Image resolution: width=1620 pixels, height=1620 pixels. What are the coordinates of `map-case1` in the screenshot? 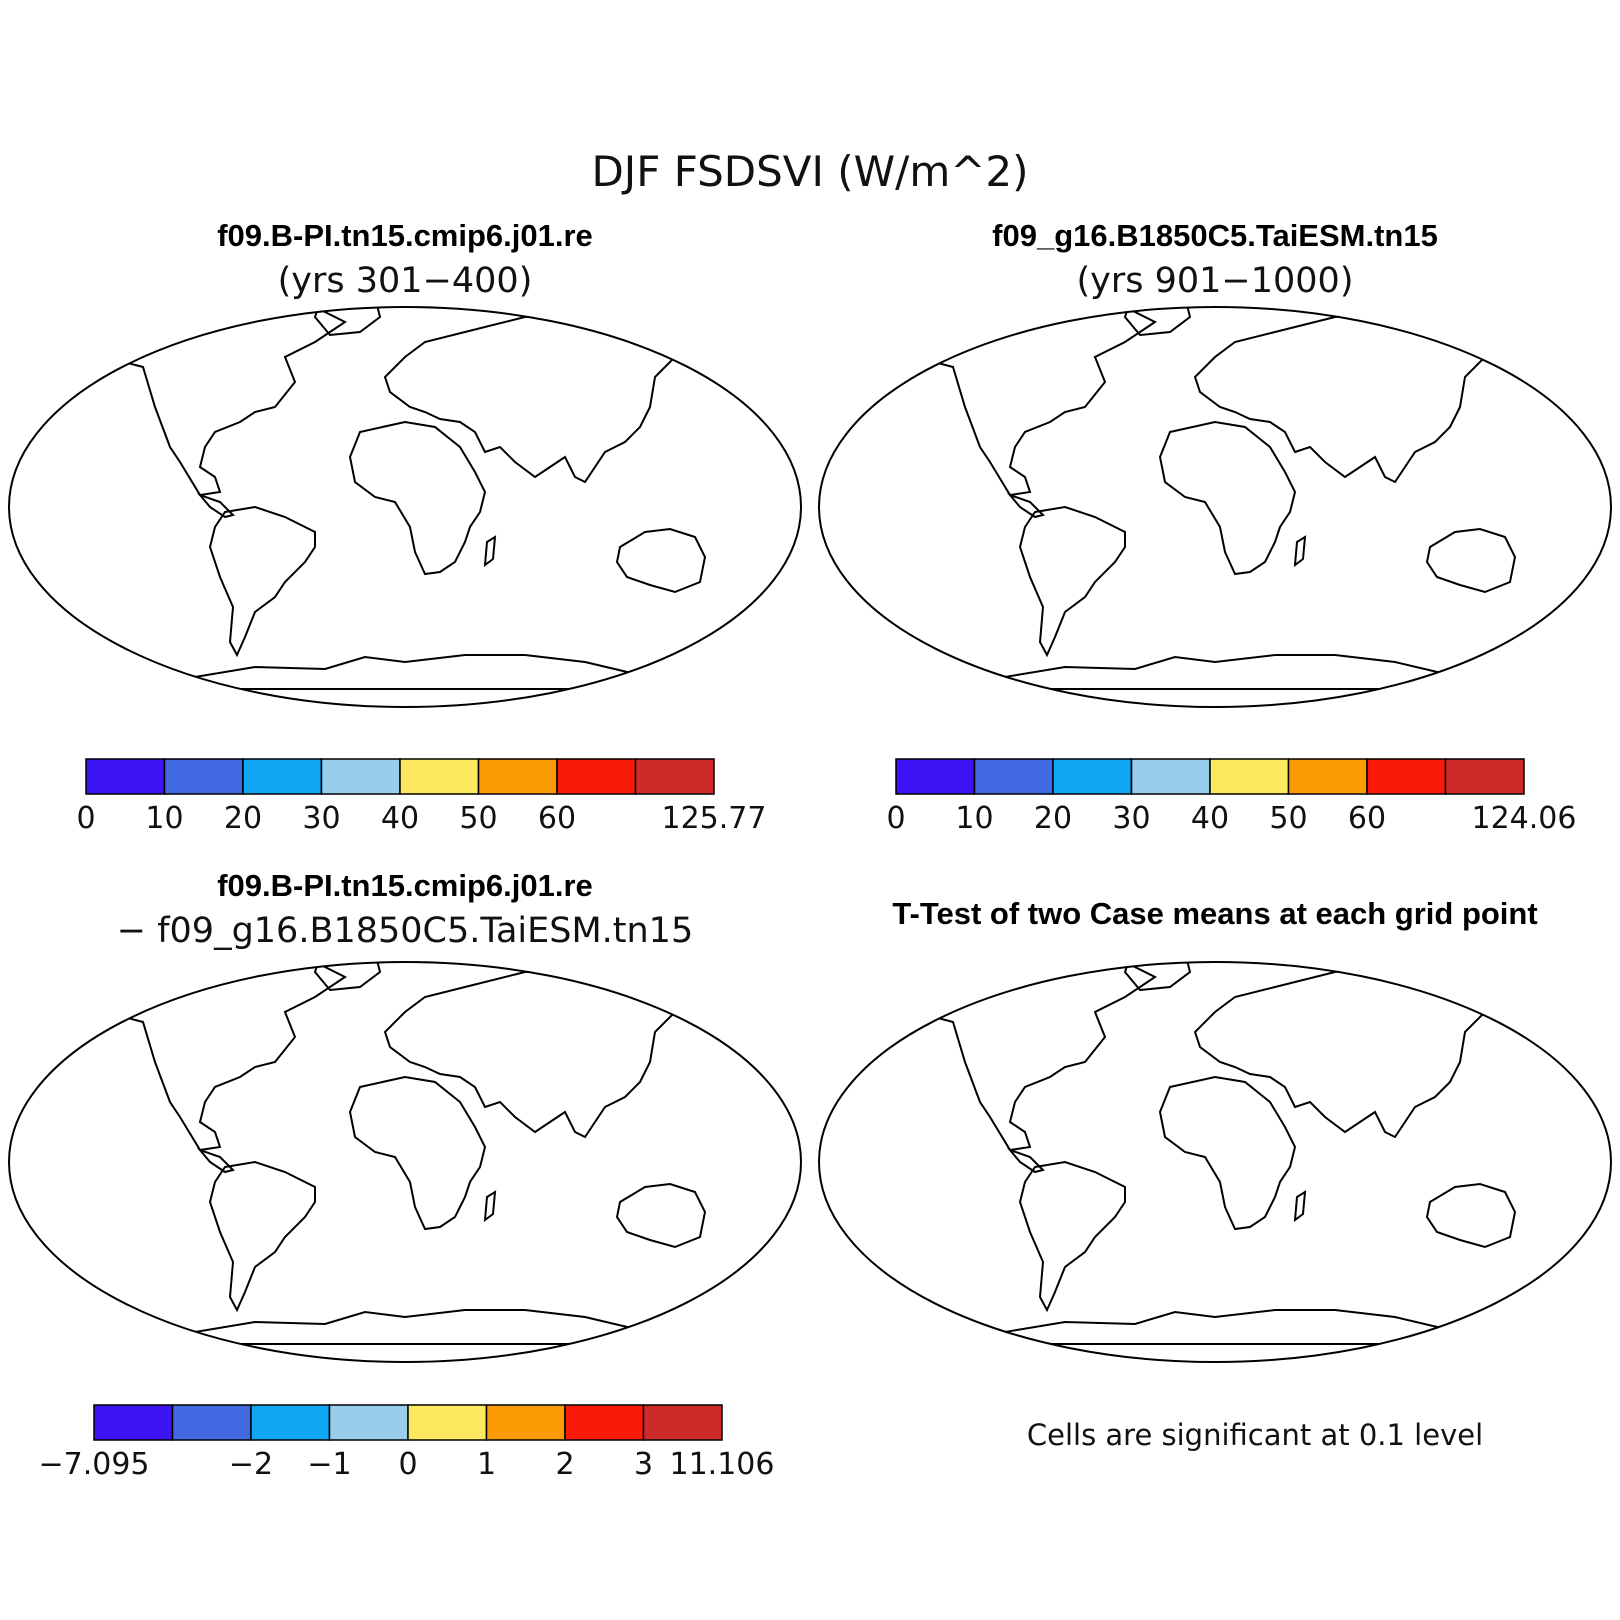 It's located at (405, 507).